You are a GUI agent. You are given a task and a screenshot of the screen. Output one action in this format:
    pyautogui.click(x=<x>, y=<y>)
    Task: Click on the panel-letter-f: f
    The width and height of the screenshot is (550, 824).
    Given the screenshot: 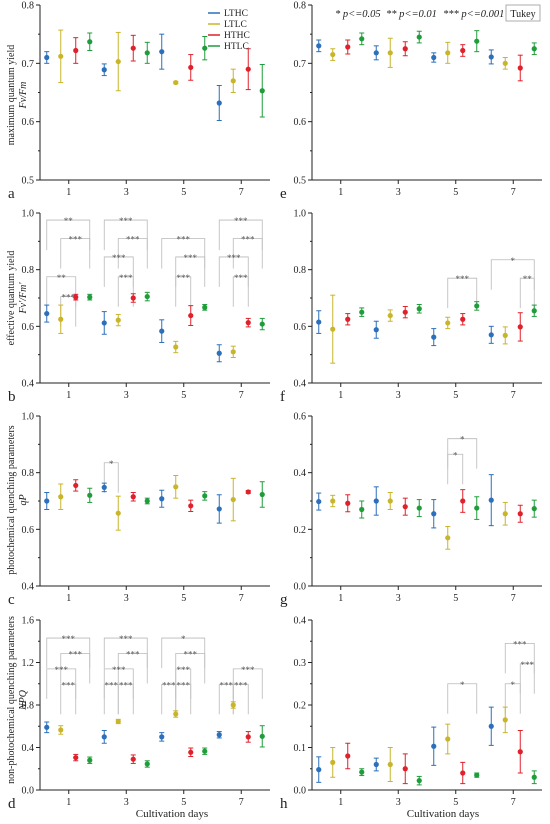 What is the action you would take?
    pyautogui.click(x=282, y=397)
    